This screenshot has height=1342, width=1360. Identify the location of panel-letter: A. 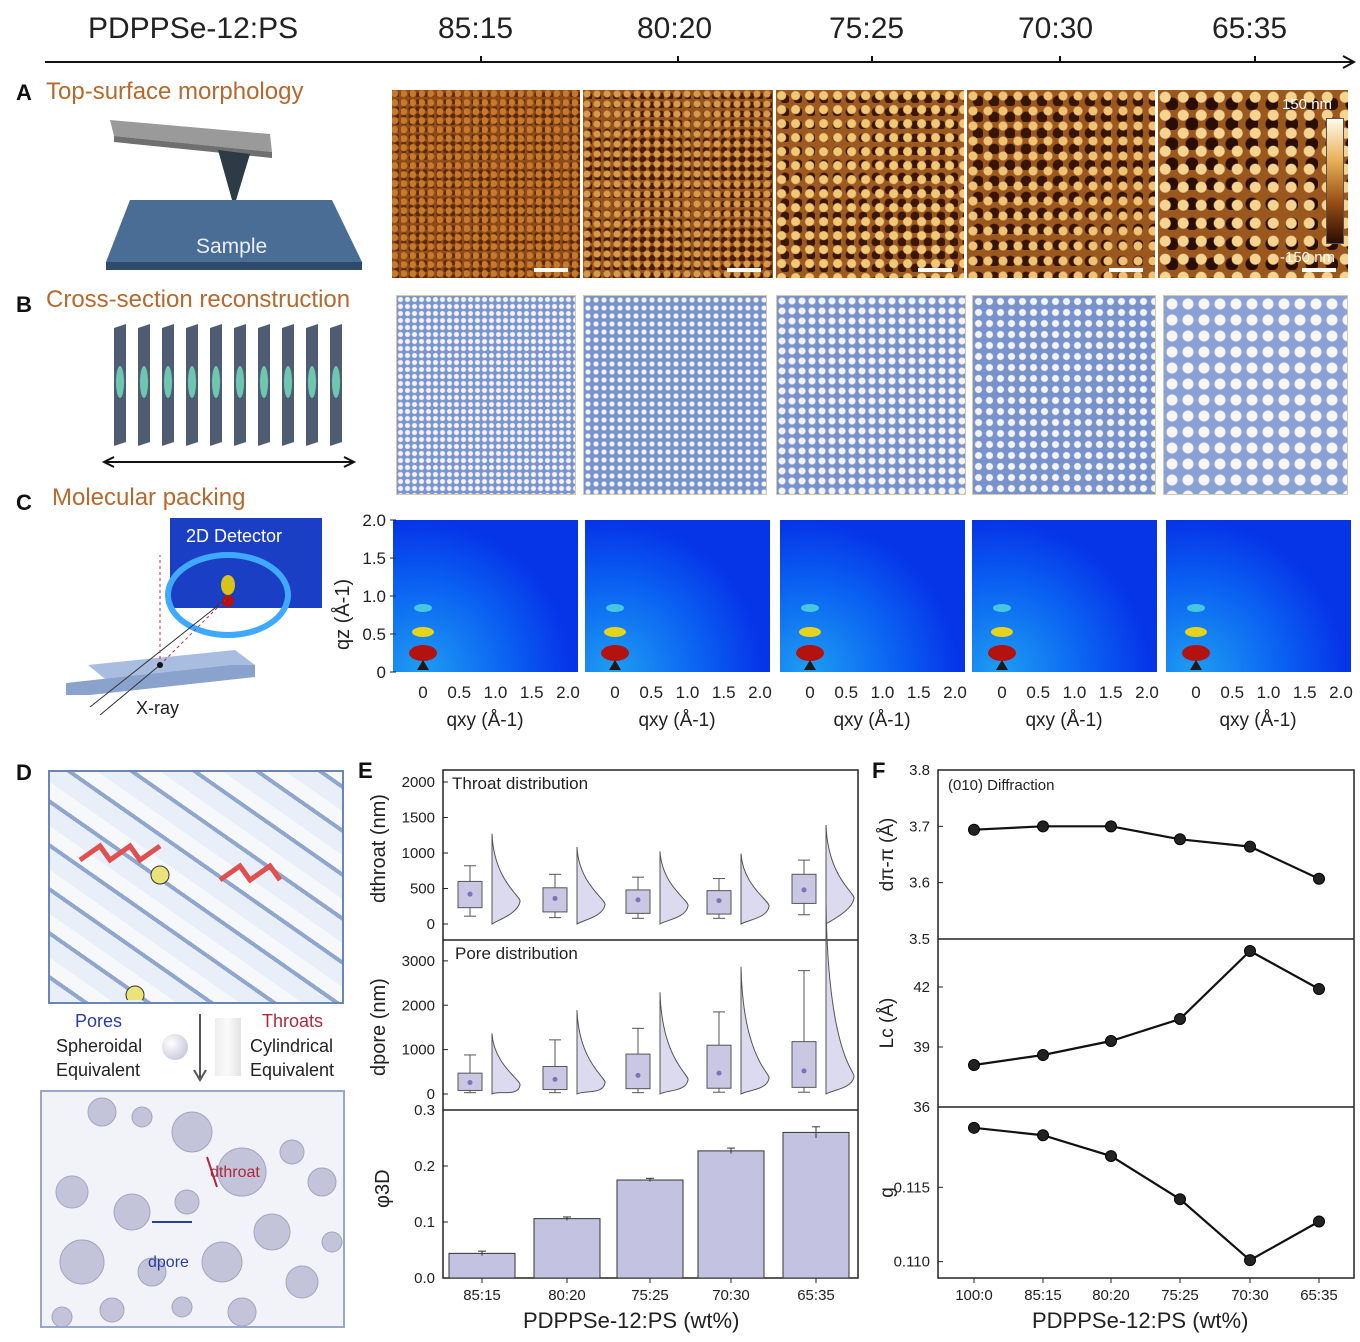
(24, 92).